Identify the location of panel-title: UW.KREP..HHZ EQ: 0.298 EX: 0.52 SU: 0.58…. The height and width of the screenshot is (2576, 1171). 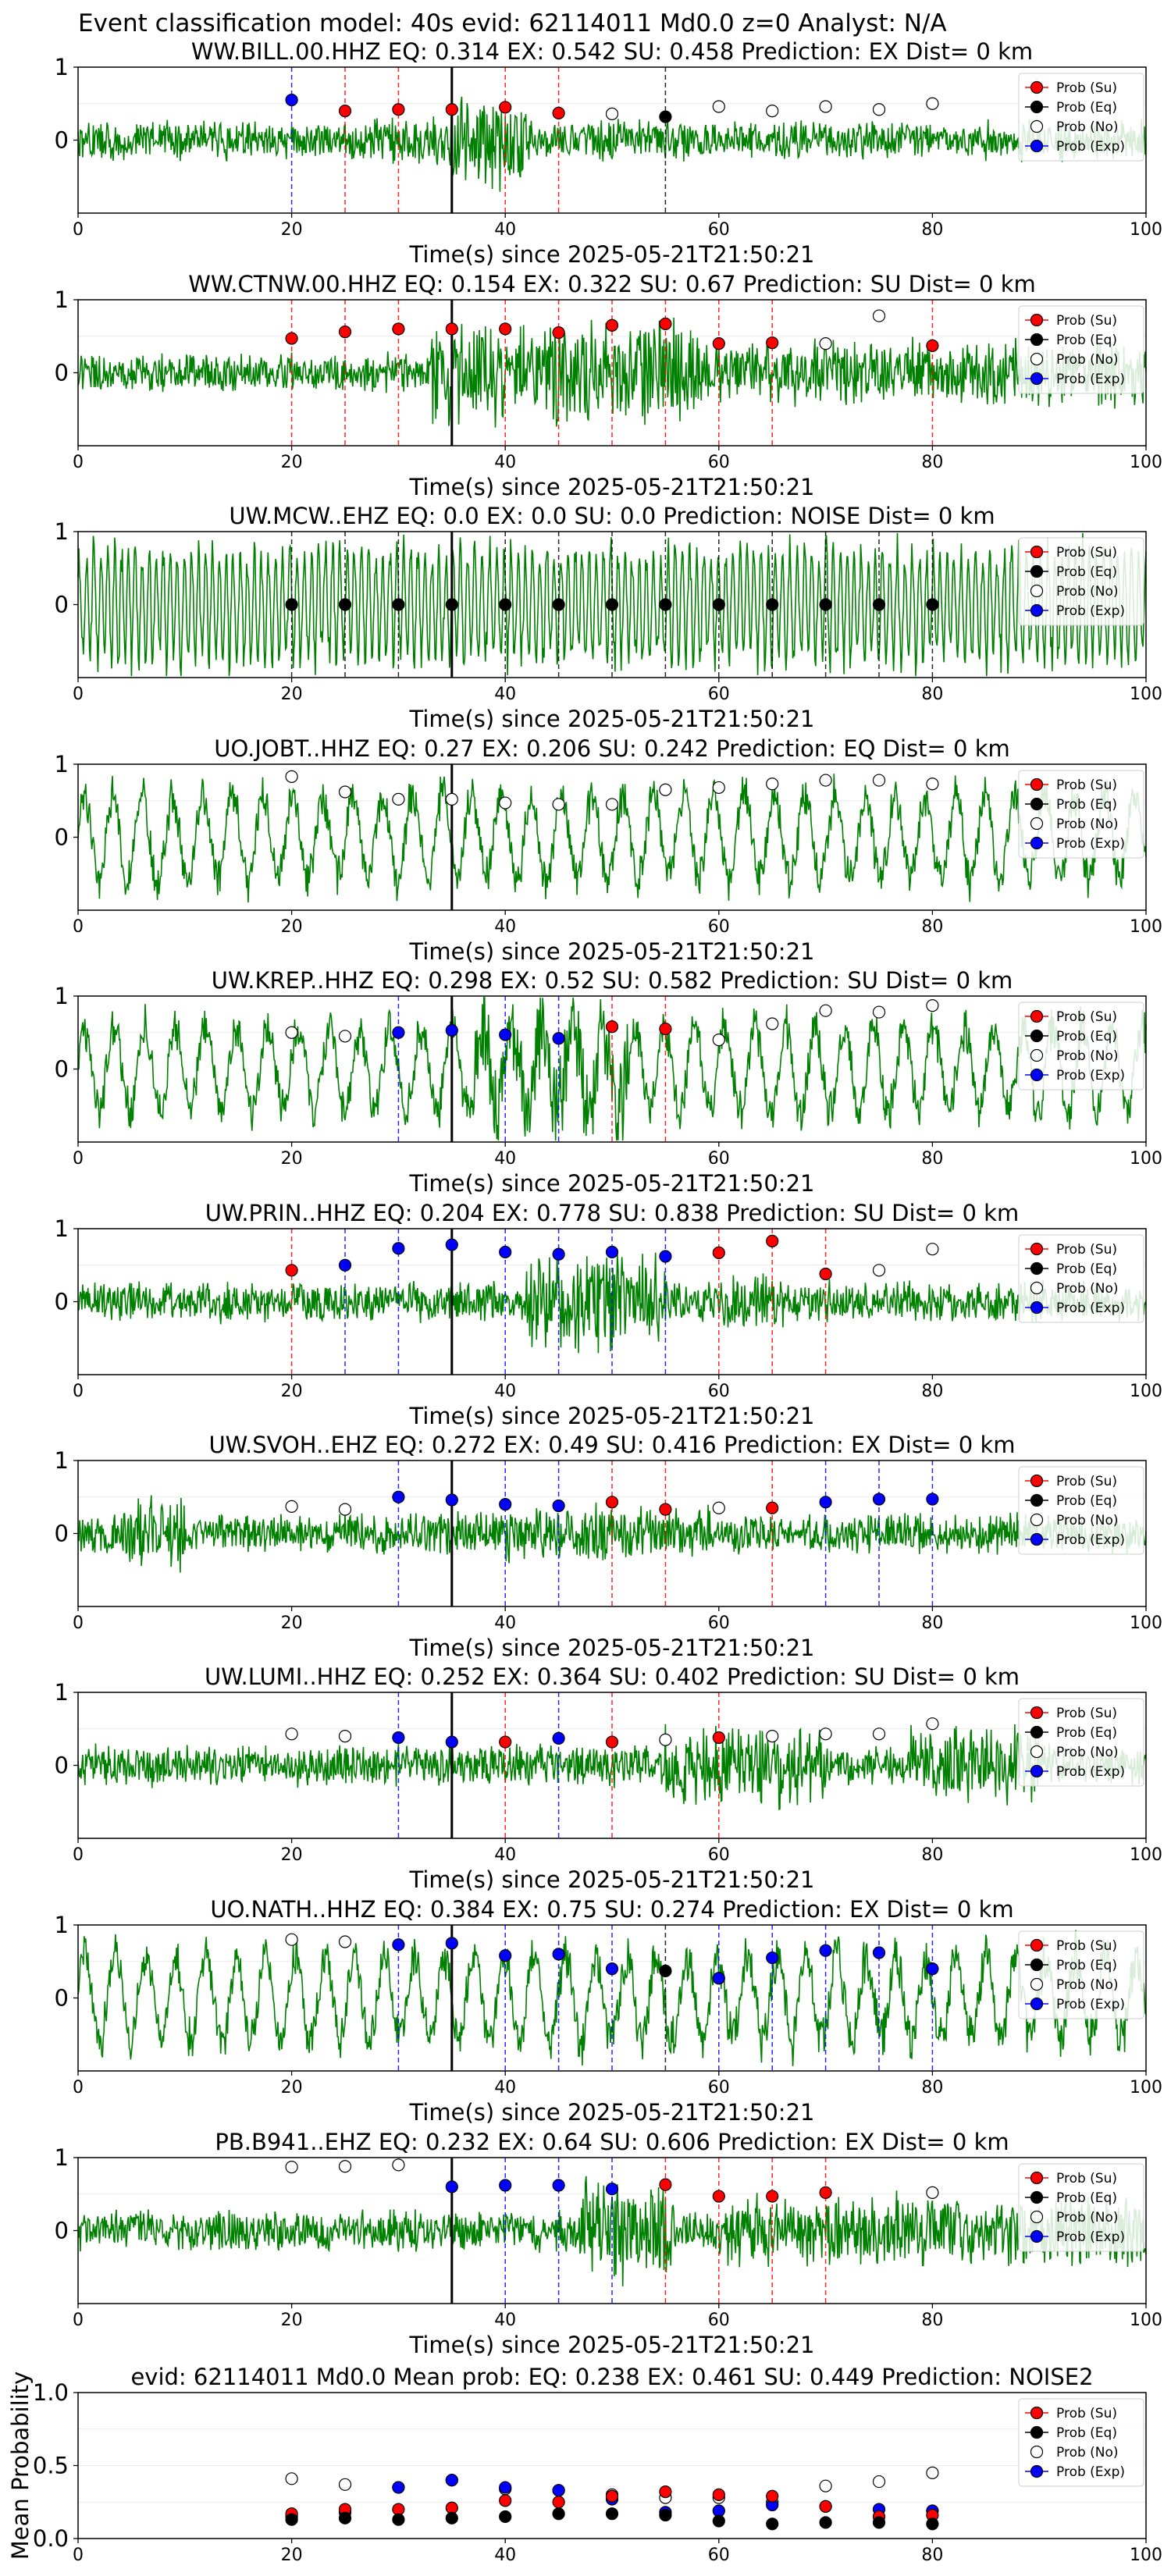
(612, 980).